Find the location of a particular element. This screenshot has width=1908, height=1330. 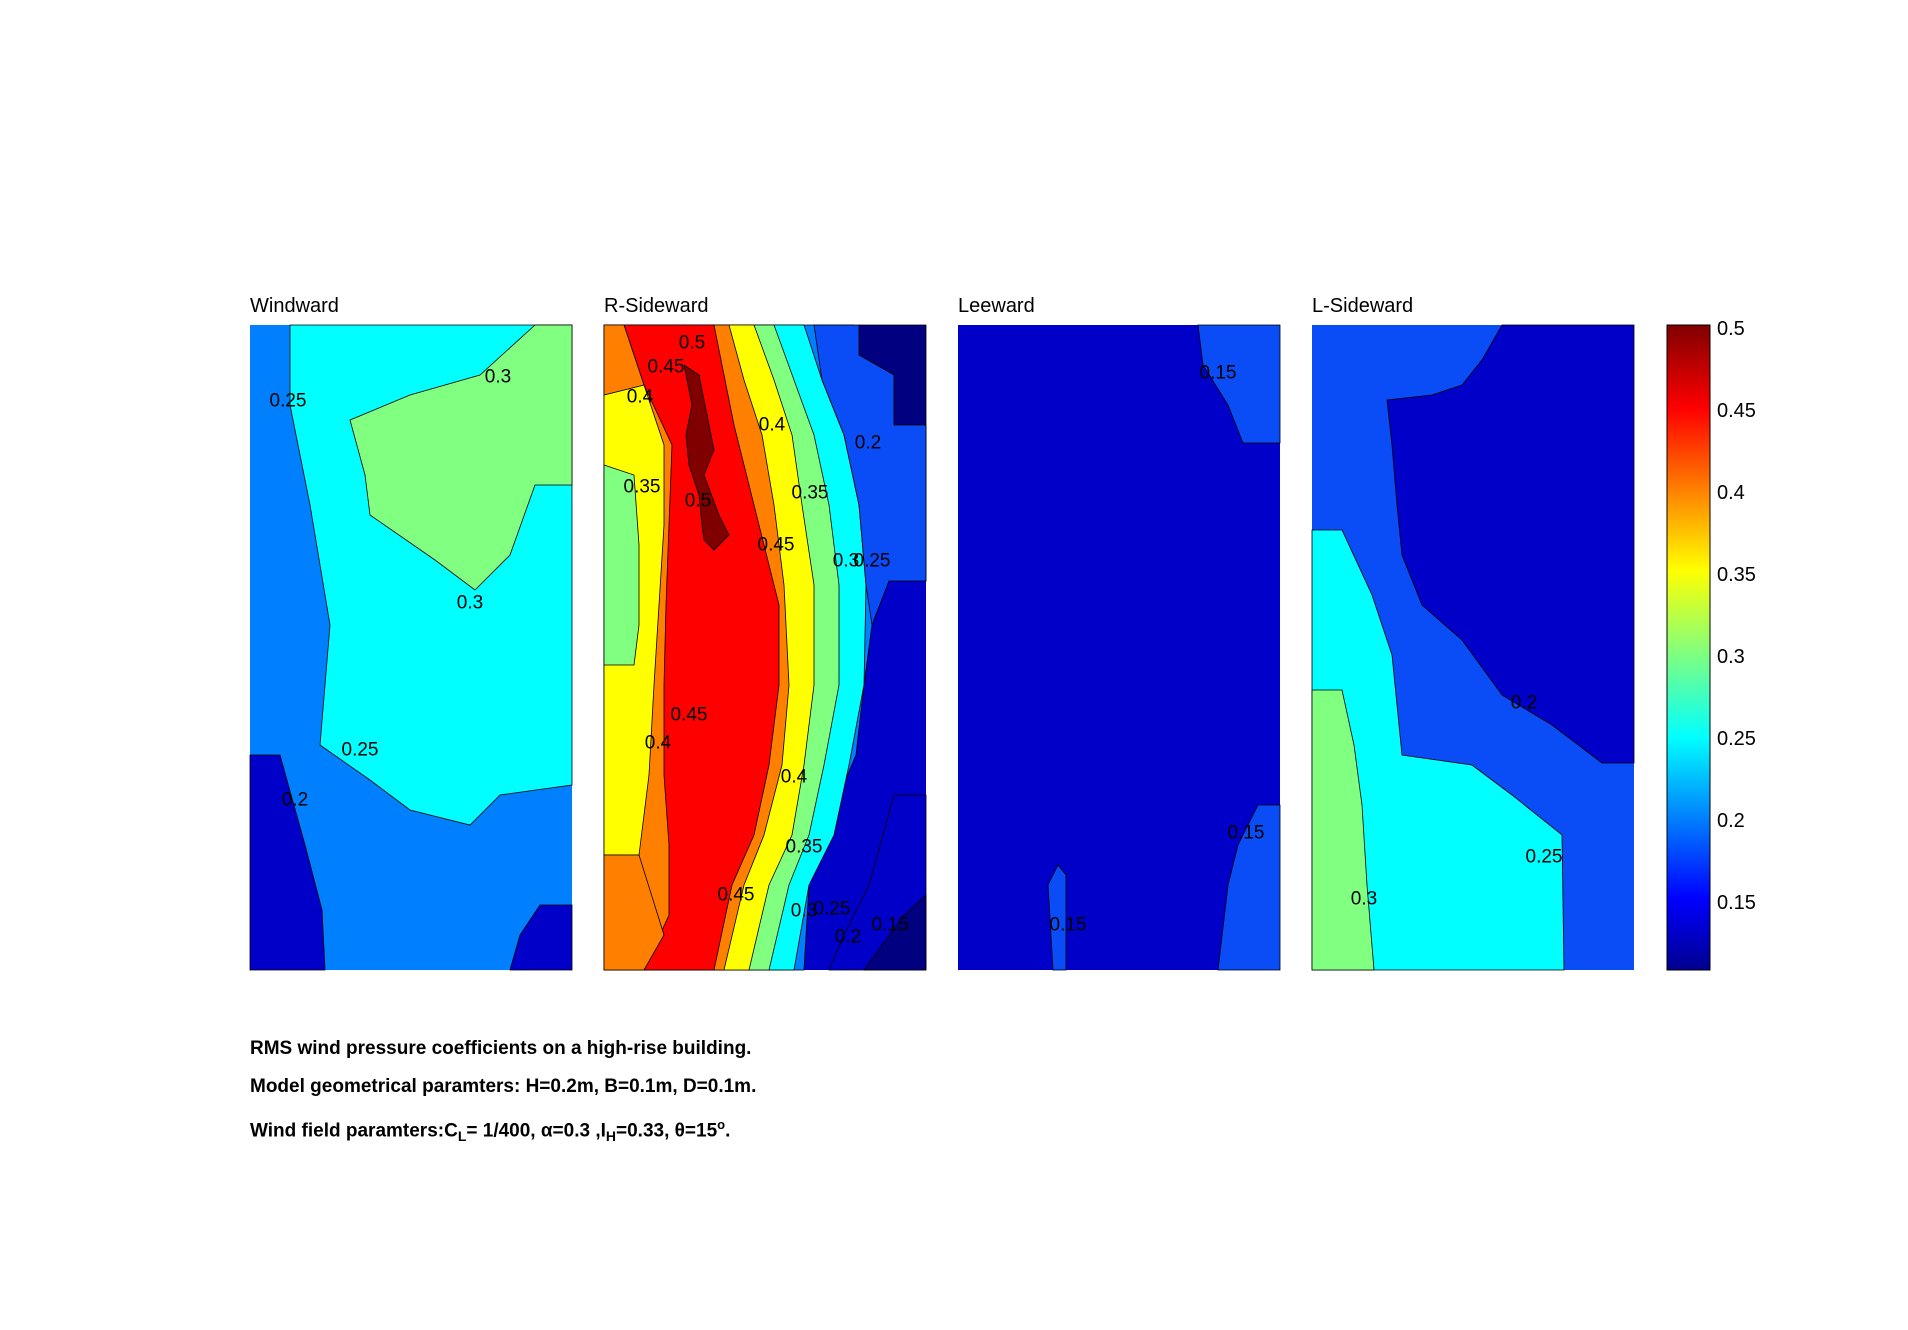

colorbar-tick: 0.35 is located at coordinates (1736, 575).